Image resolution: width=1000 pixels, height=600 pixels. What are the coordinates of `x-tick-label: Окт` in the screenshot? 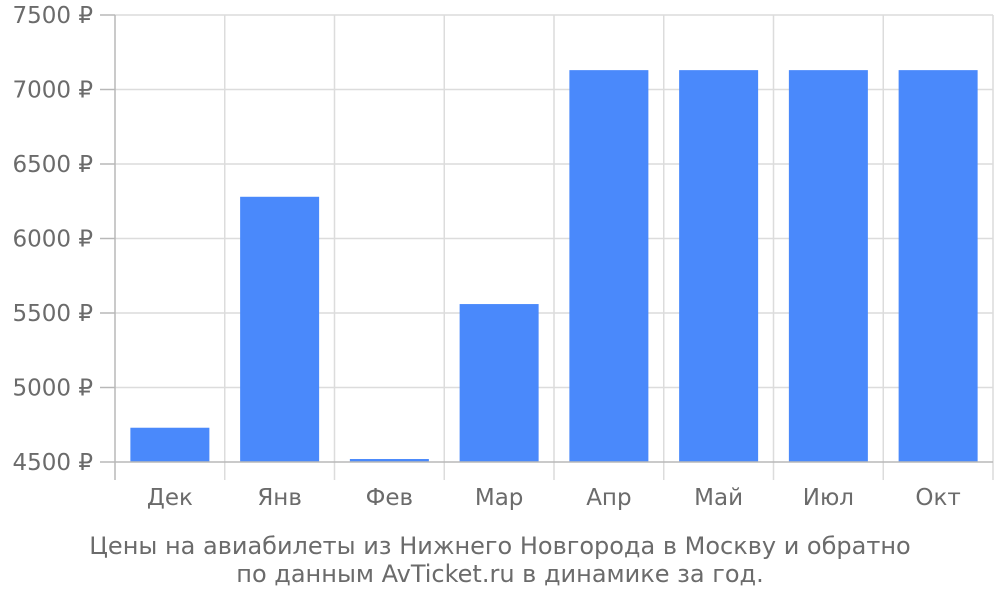 It's located at (937, 498).